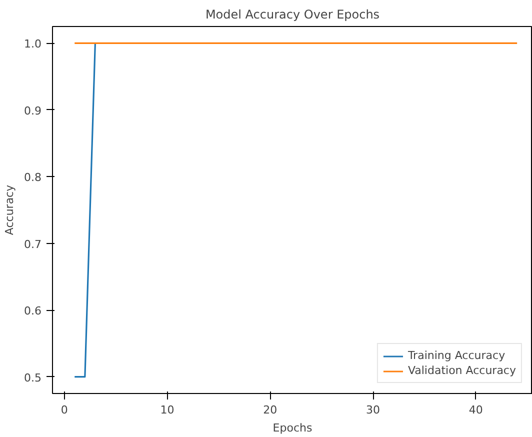 The width and height of the screenshot is (532, 437). What do you see at coordinates (167, 410) in the screenshot?
I see `x-tick-label: 10` at bounding box center [167, 410].